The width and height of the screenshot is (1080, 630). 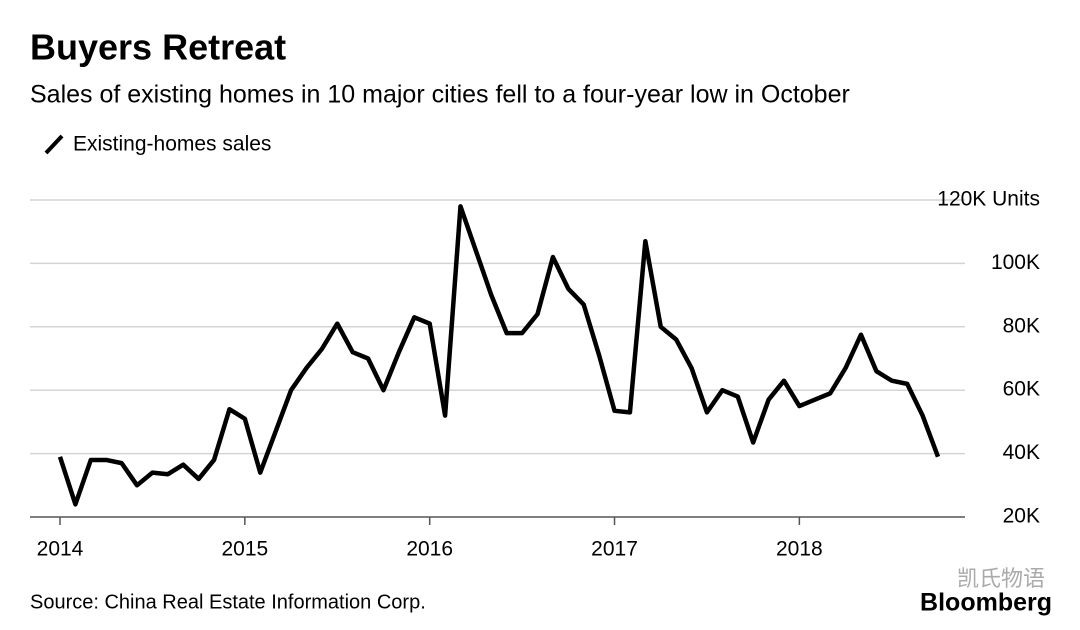 What do you see at coordinates (60, 549) in the screenshot?
I see `x-tick-label: 2014` at bounding box center [60, 549].